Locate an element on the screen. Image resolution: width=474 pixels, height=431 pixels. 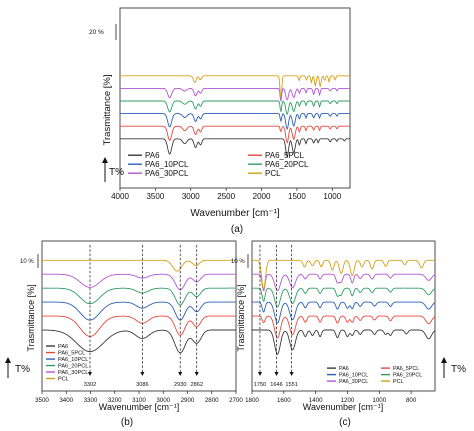
scale-note-b: 10 % is located at coordinates (27, 262).